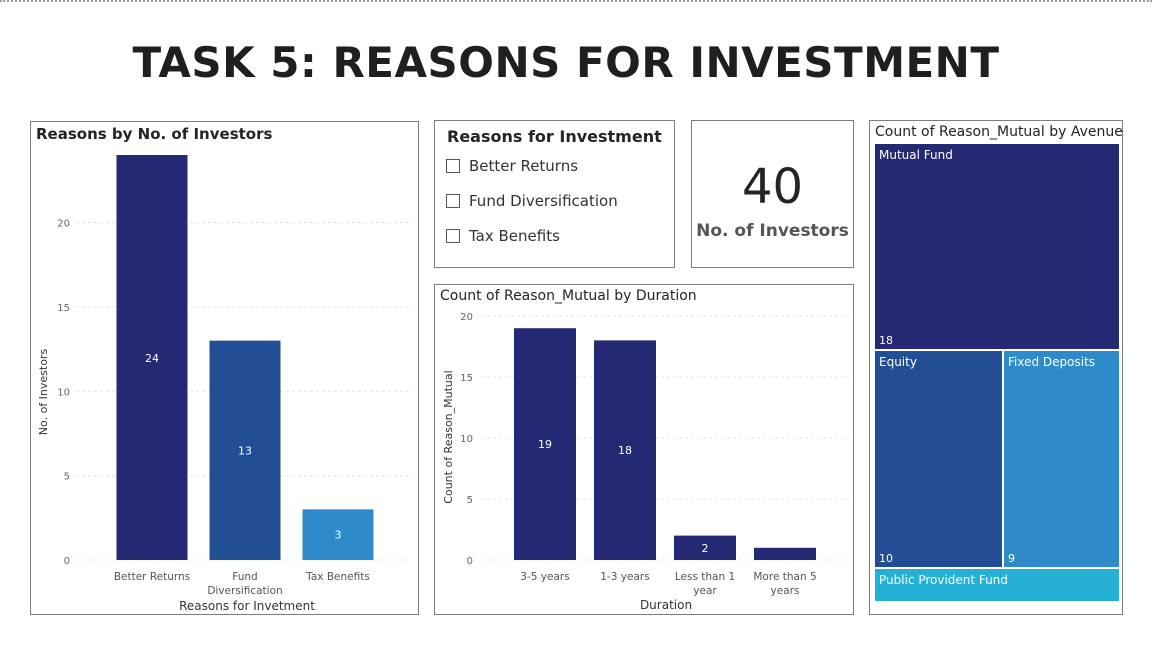  Describe the element at coordinates (916, 155) in the screenshot. I see `treemap-tile-label: Mutual Fund` at that location.